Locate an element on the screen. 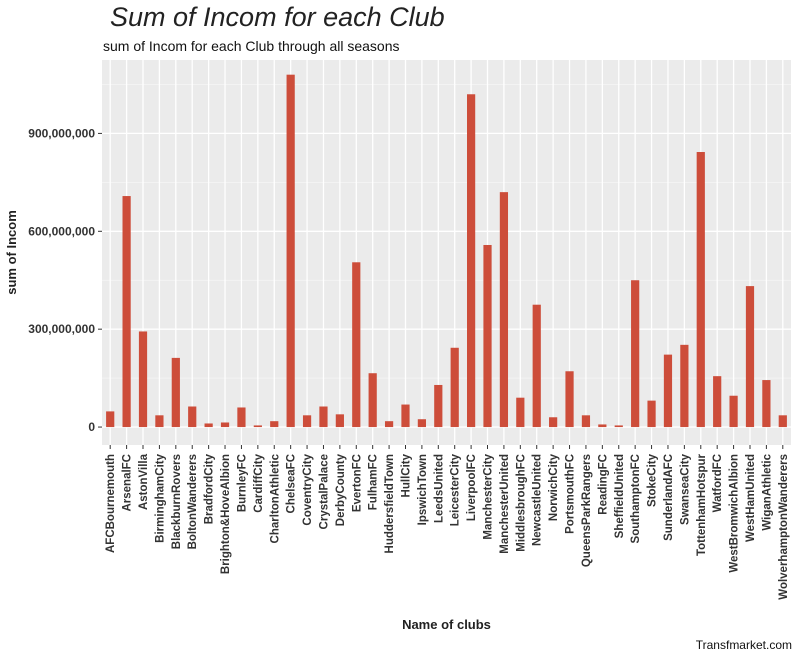 The width and height of the screenshot is (800, 660). x-tick-label: BoltonWanderers is located at coordinates (193, 501).